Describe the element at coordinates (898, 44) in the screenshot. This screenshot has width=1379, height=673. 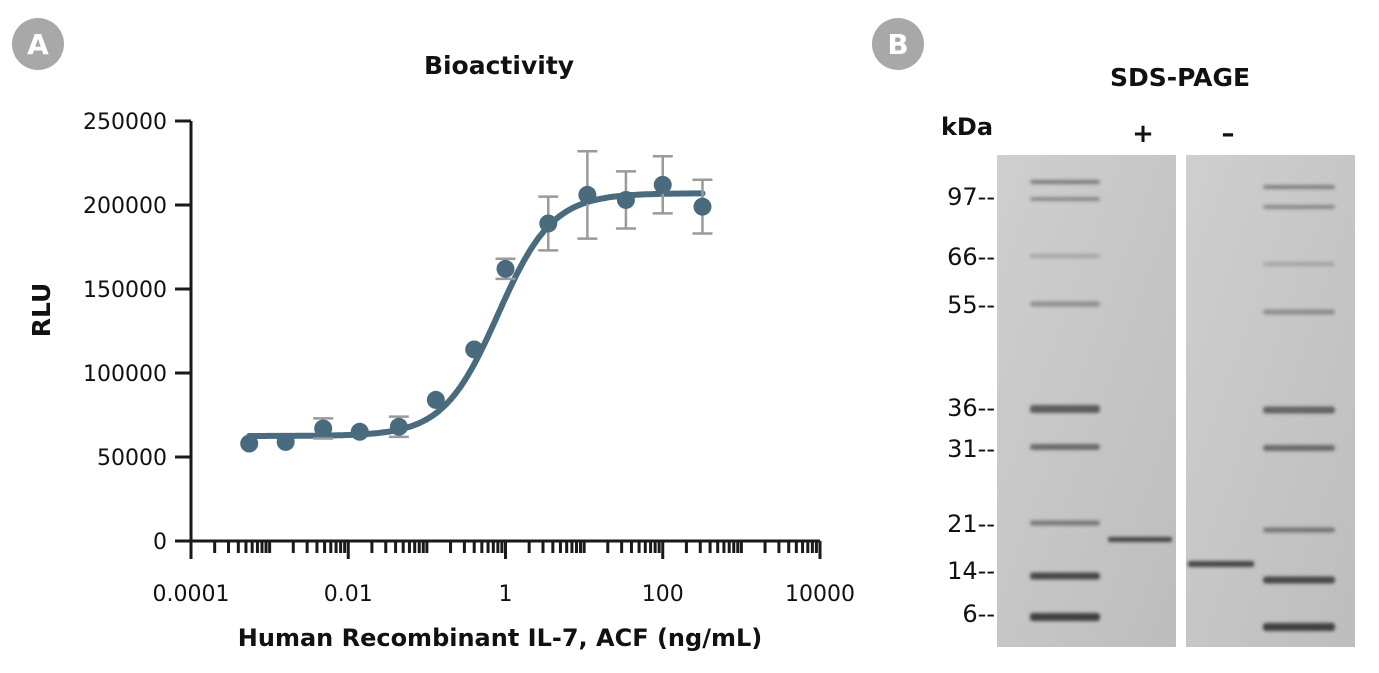
I see `panel-b-badge: B` at that location.